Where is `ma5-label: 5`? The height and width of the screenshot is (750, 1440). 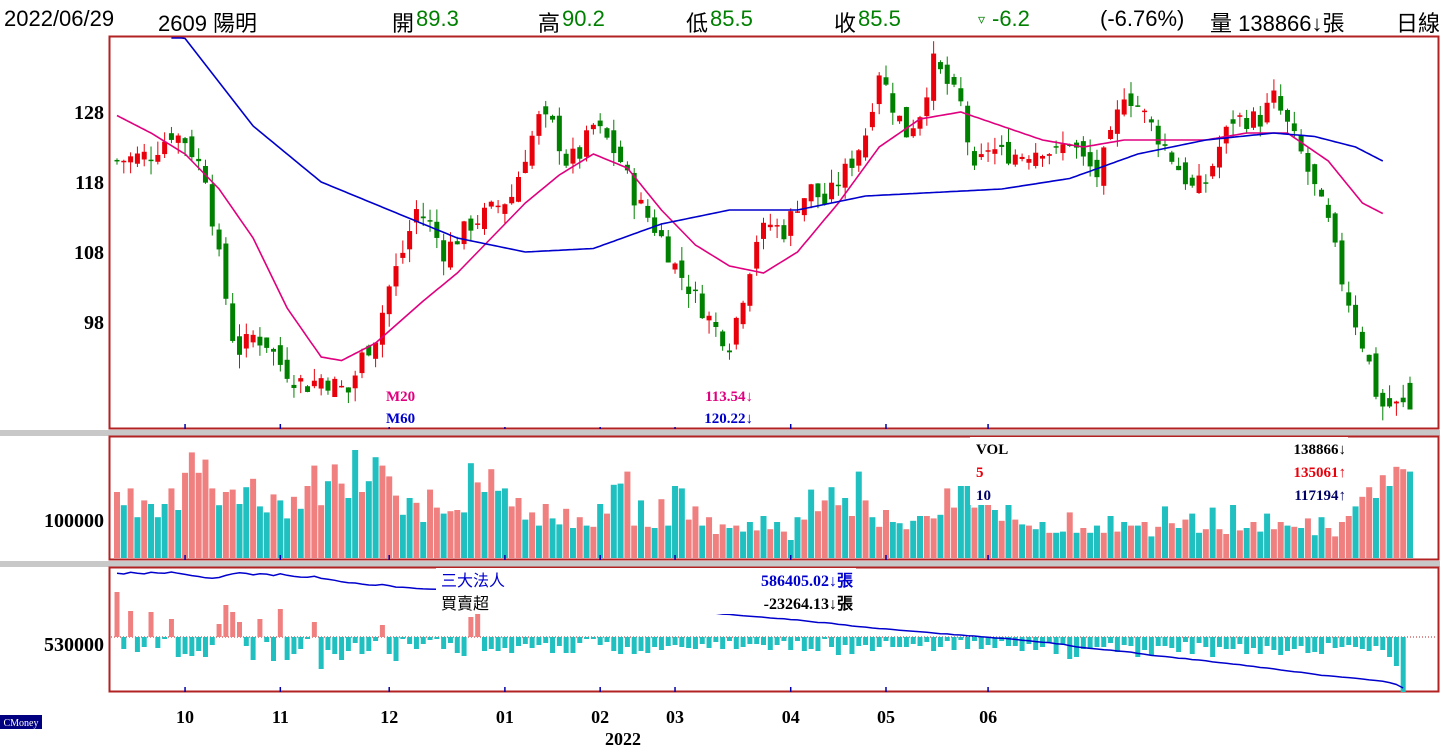
ma5-label: 5 is located at coordinates (980, 473).